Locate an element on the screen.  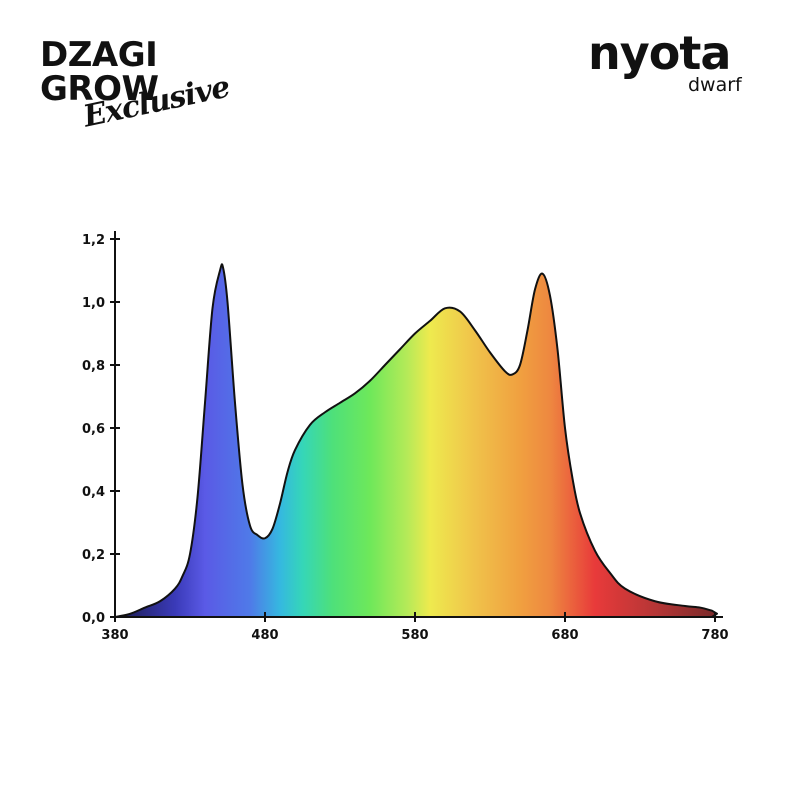
y-tick-label: 0,2 is located at coordinates (93, 555).